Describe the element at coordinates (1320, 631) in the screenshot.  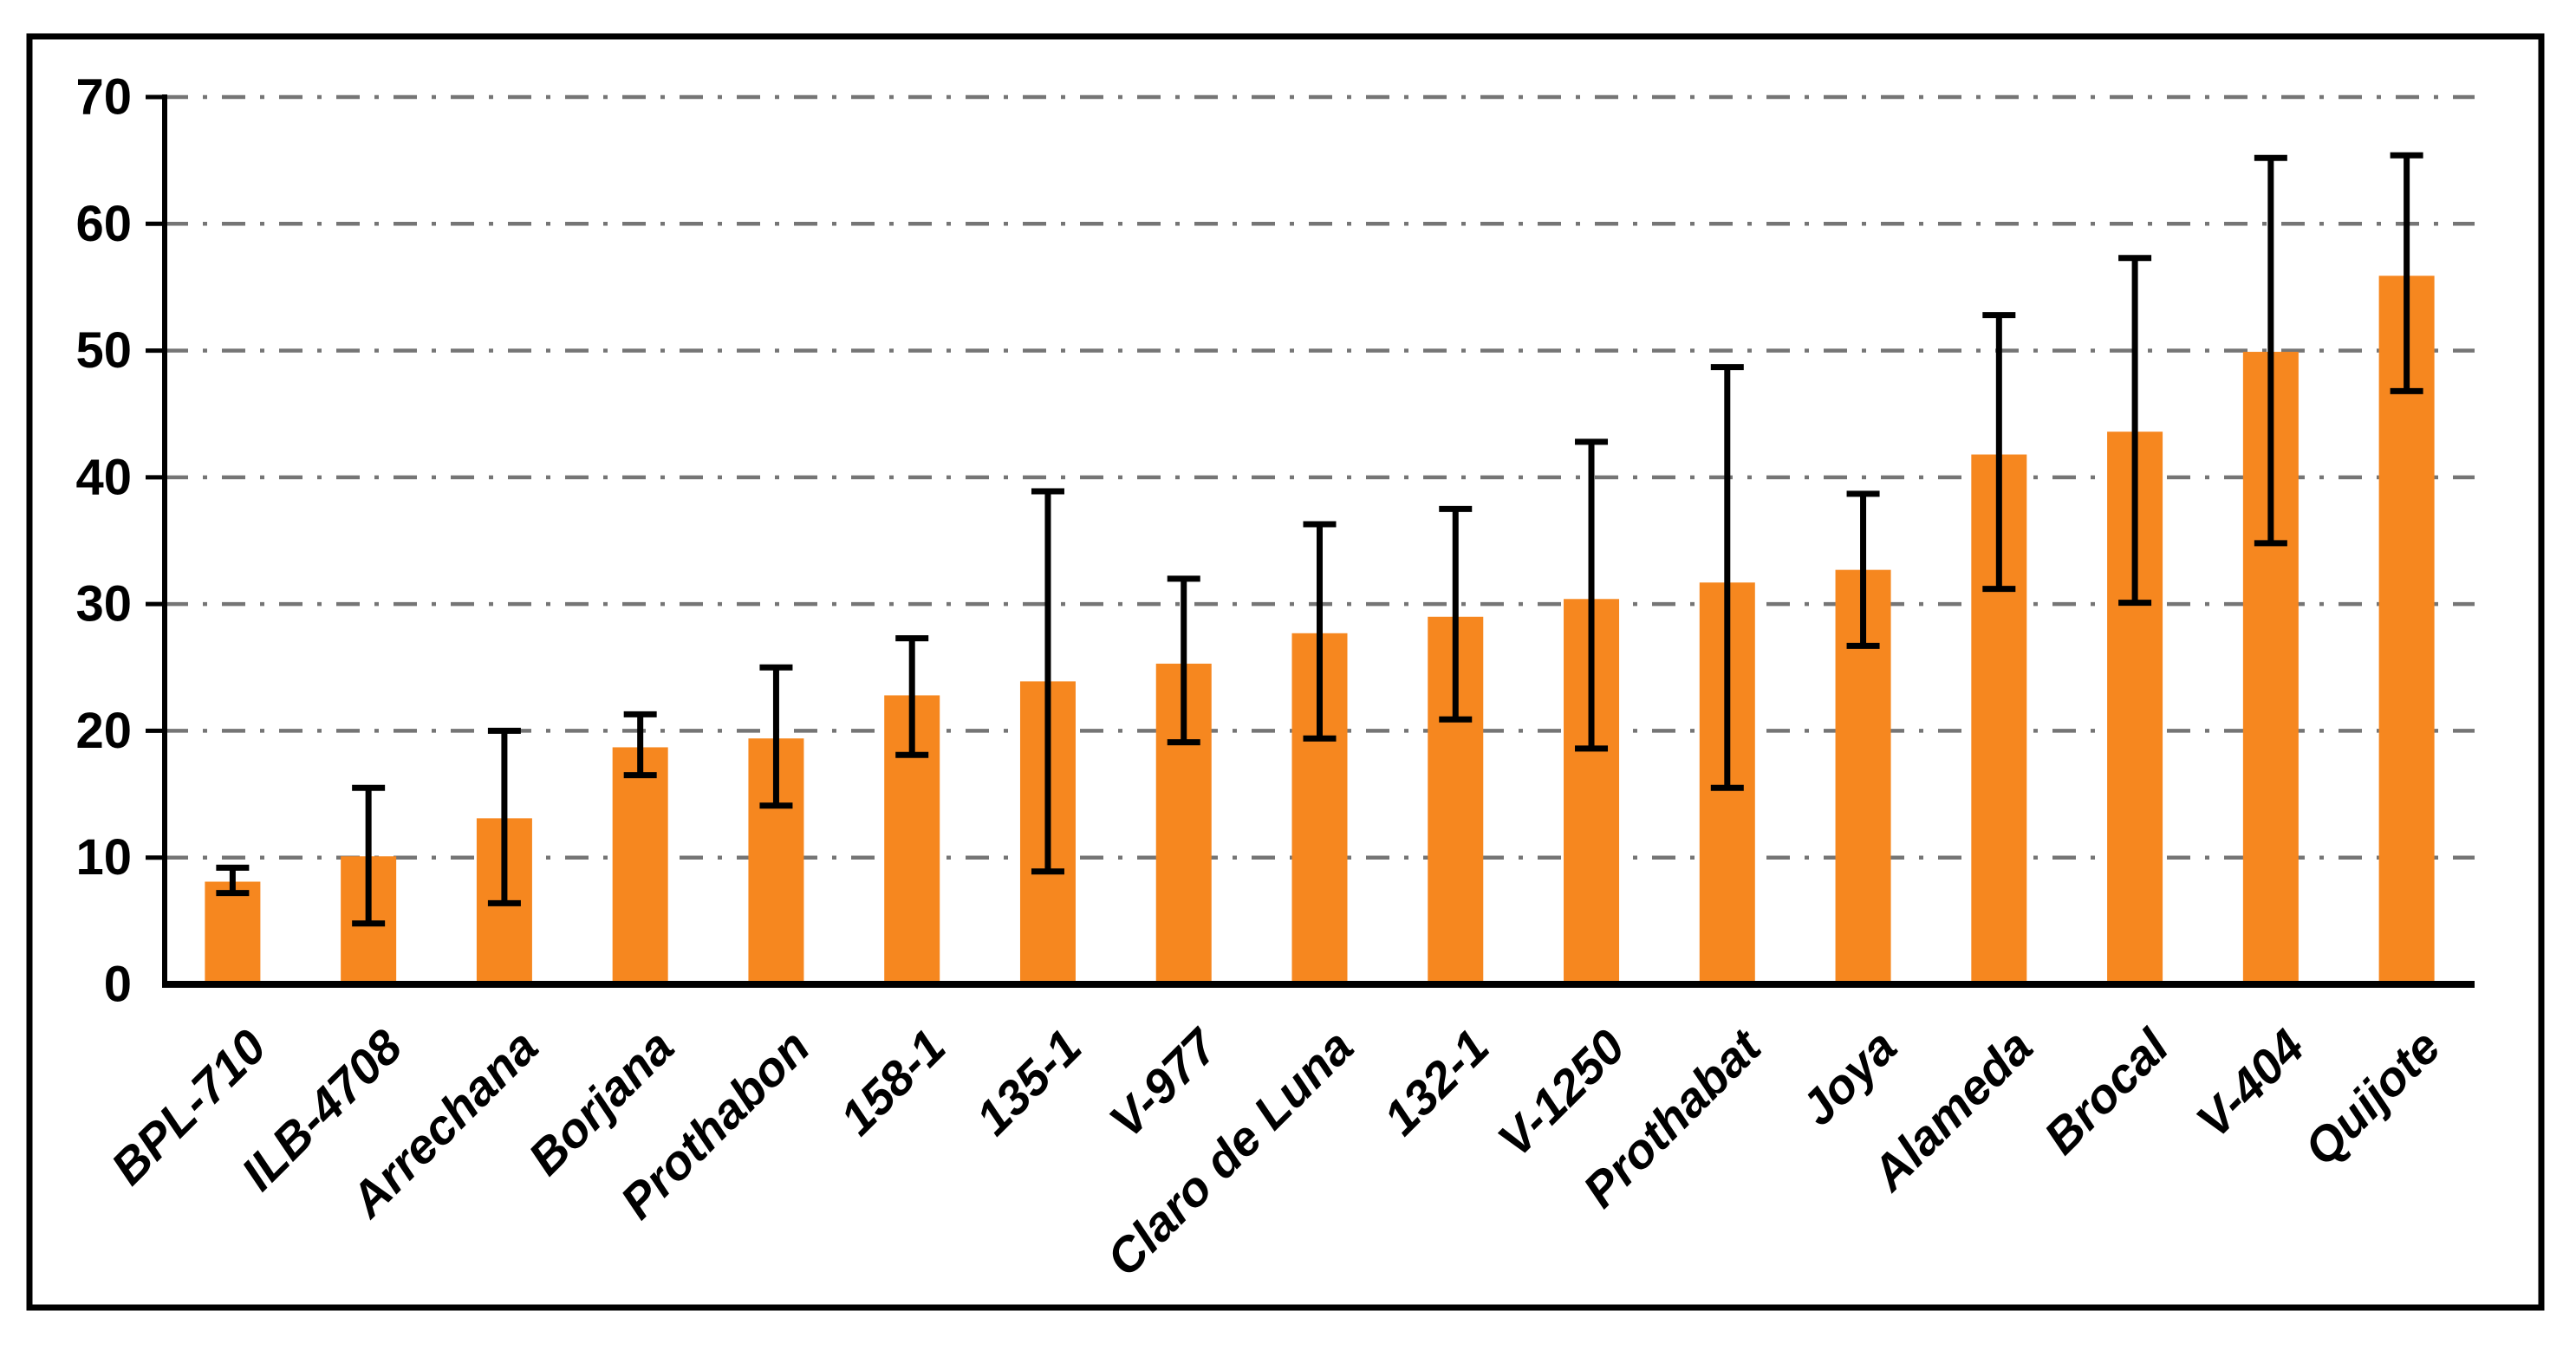
I see `error-bar-Claro de Luna` at that location.